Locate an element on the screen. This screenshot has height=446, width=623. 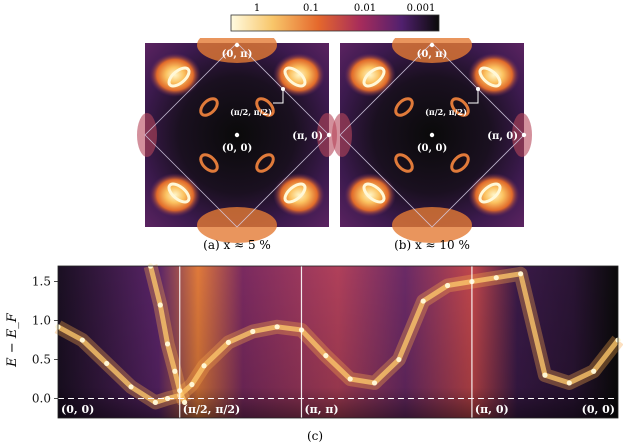
ytick-label: 0.0 is located at coordinates (41, 399).